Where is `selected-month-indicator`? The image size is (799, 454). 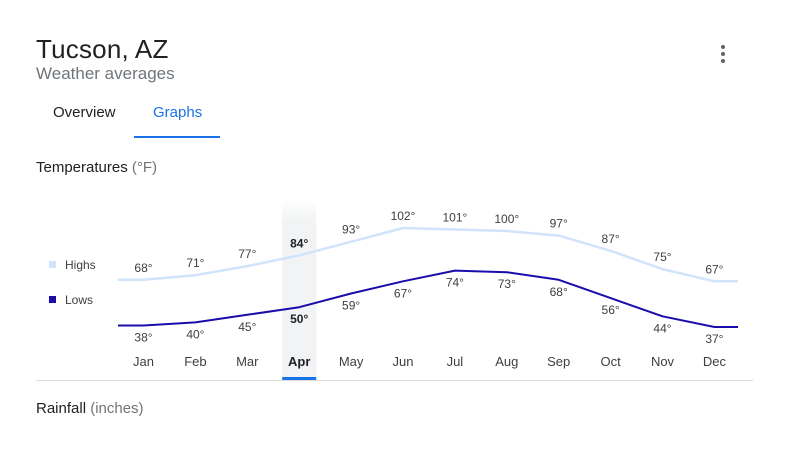 selected-month-indicator is located at coordinates (299, 378).